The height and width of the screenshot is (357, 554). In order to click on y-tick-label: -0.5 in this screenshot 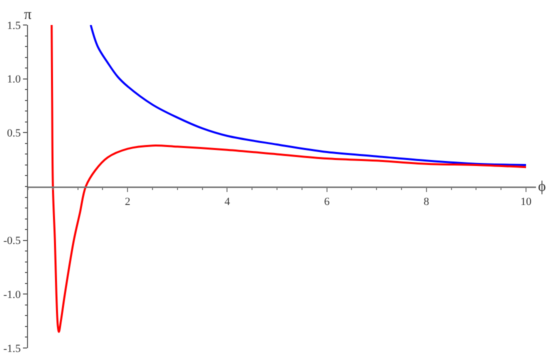, I will do `click(12, 241)`.